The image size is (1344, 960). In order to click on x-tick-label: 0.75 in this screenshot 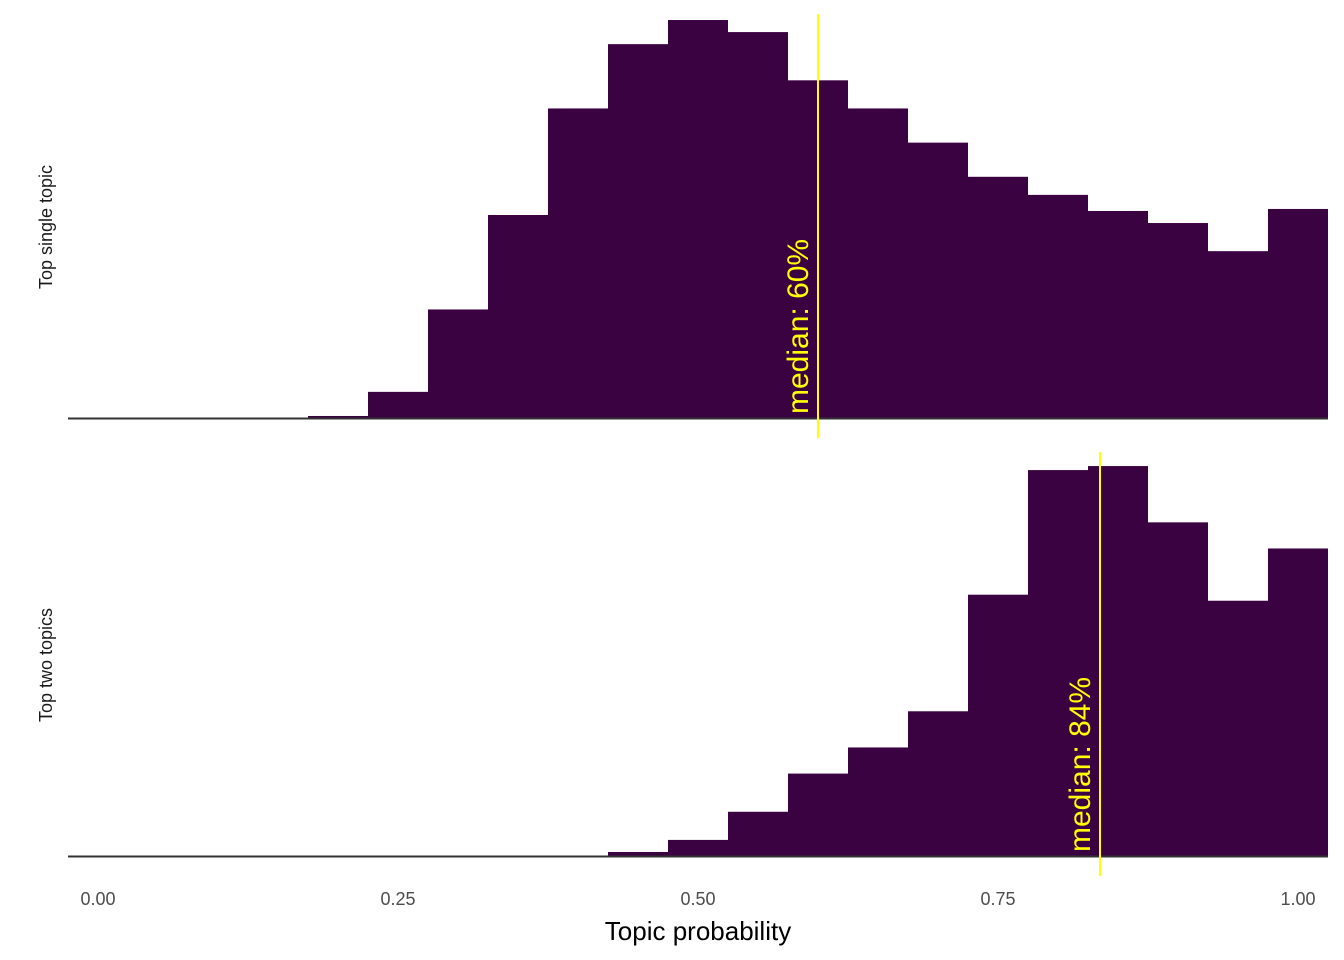, I will do `click(997, 899)`.